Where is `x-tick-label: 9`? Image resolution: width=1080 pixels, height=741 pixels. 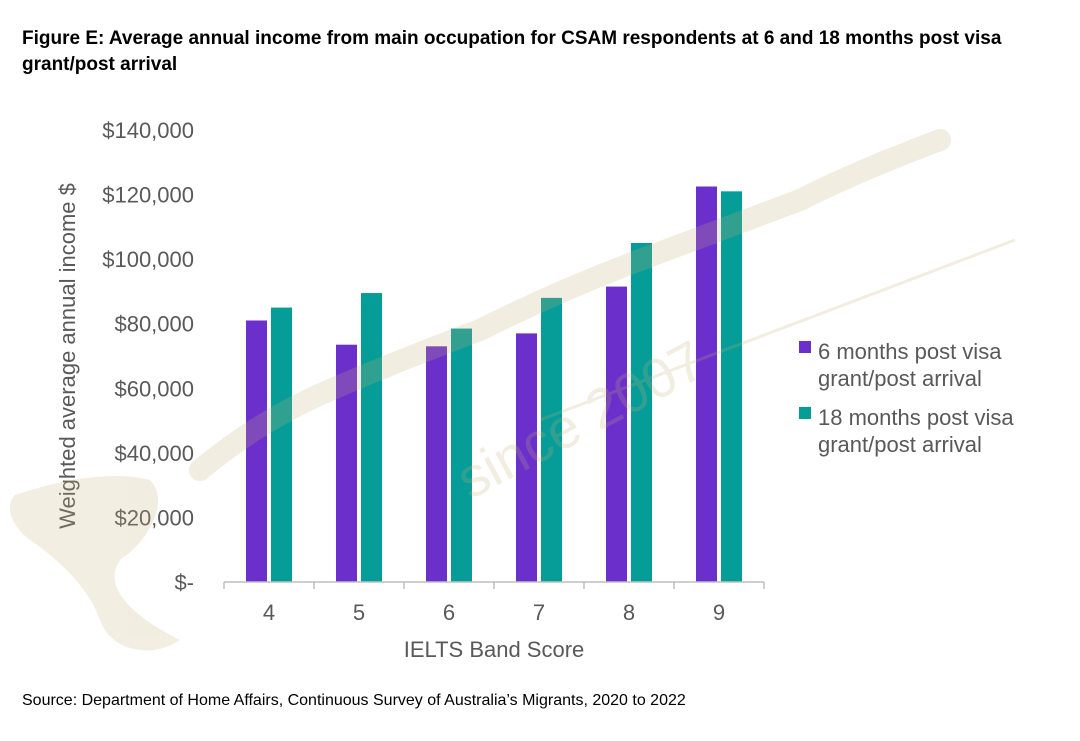
x-tick-label: 9 is located at coordinates (719, 612).